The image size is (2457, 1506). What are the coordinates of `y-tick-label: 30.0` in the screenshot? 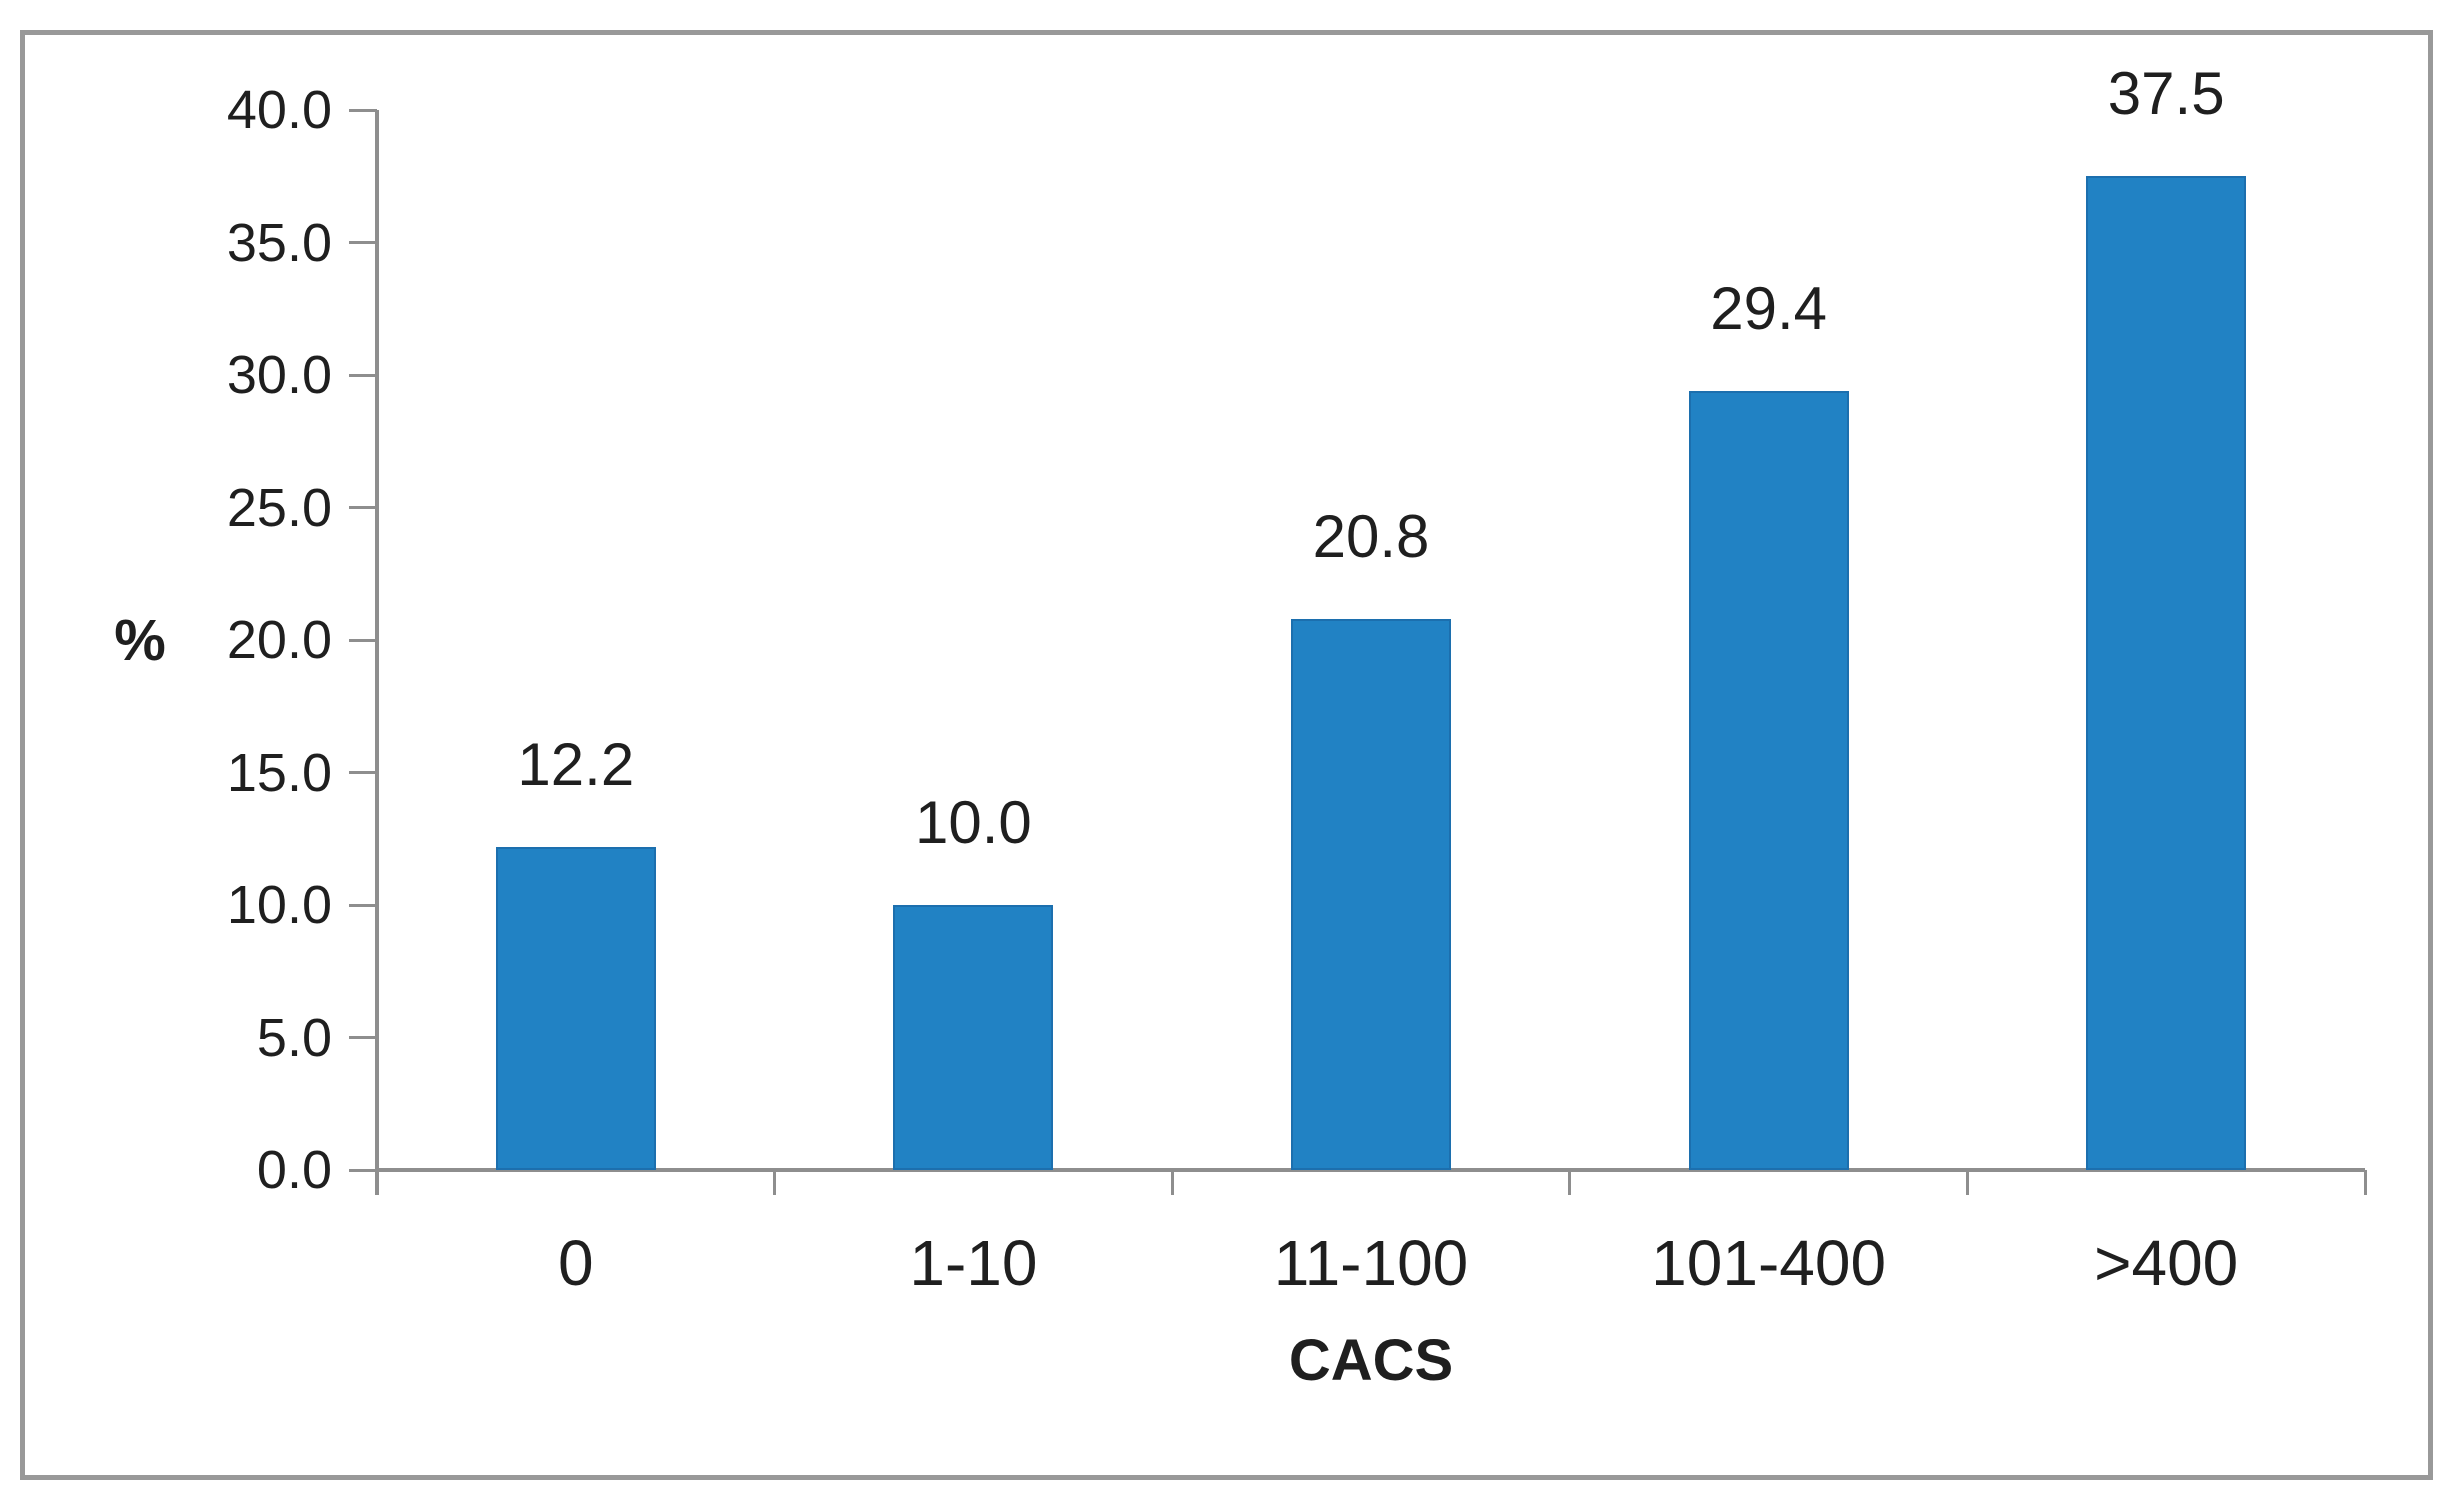 It's located at (279, 375).